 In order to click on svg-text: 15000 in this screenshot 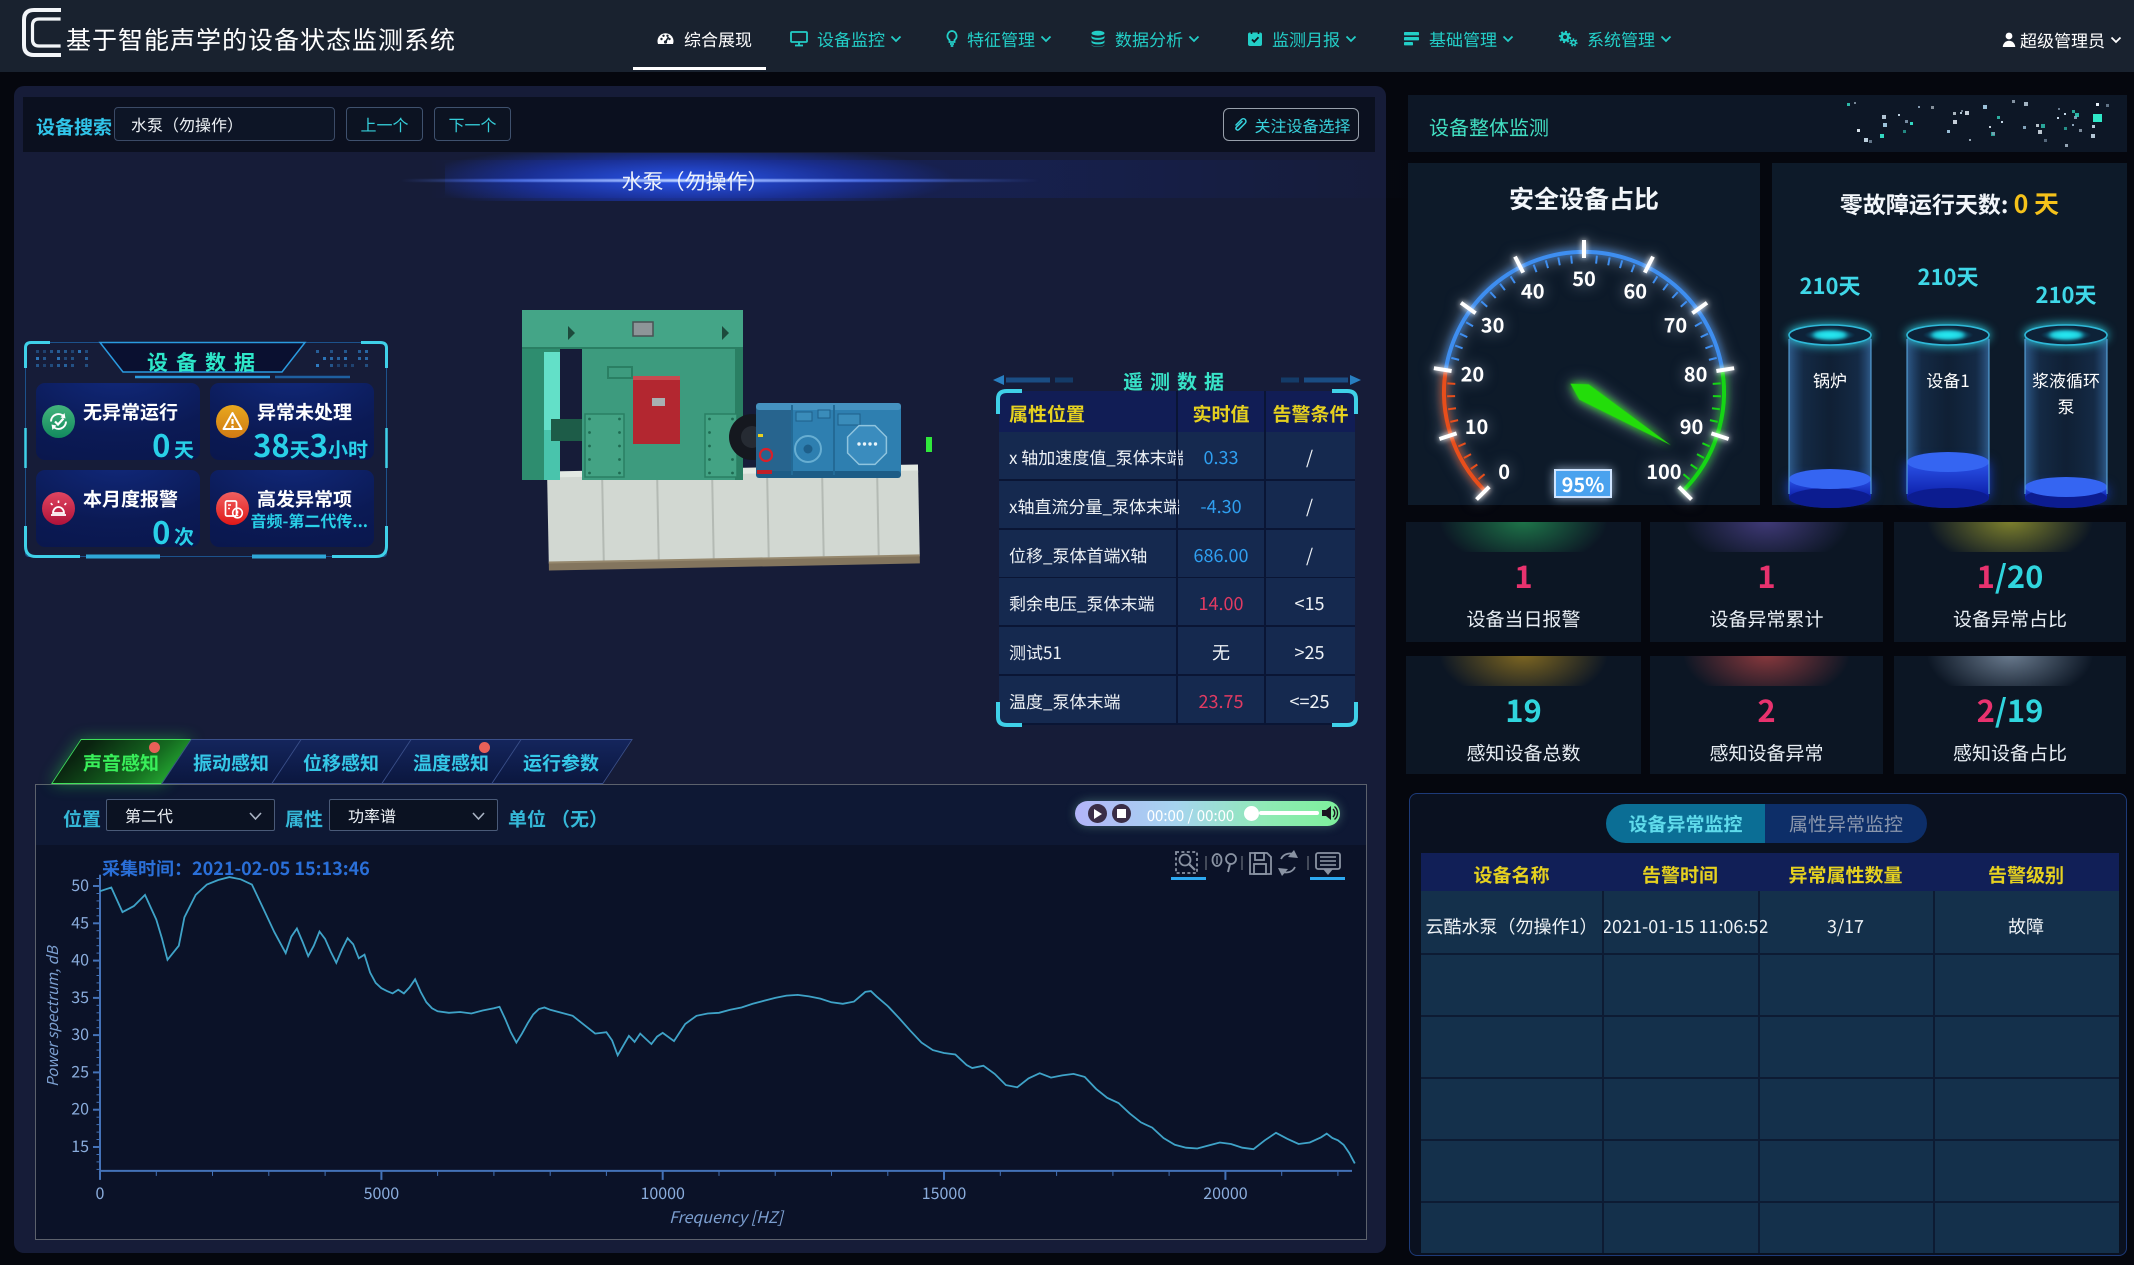, I will do `click(944, 1192)`.